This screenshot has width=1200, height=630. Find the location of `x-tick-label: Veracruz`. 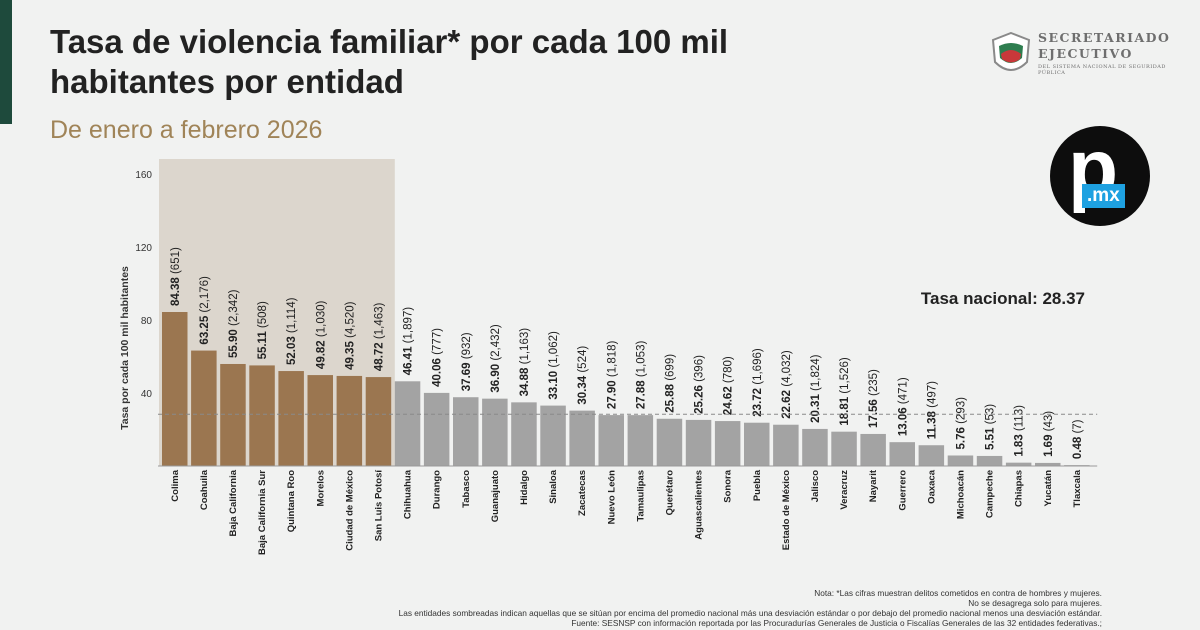

x-tick-label: Veracruz is located at coordinates (844, 490).